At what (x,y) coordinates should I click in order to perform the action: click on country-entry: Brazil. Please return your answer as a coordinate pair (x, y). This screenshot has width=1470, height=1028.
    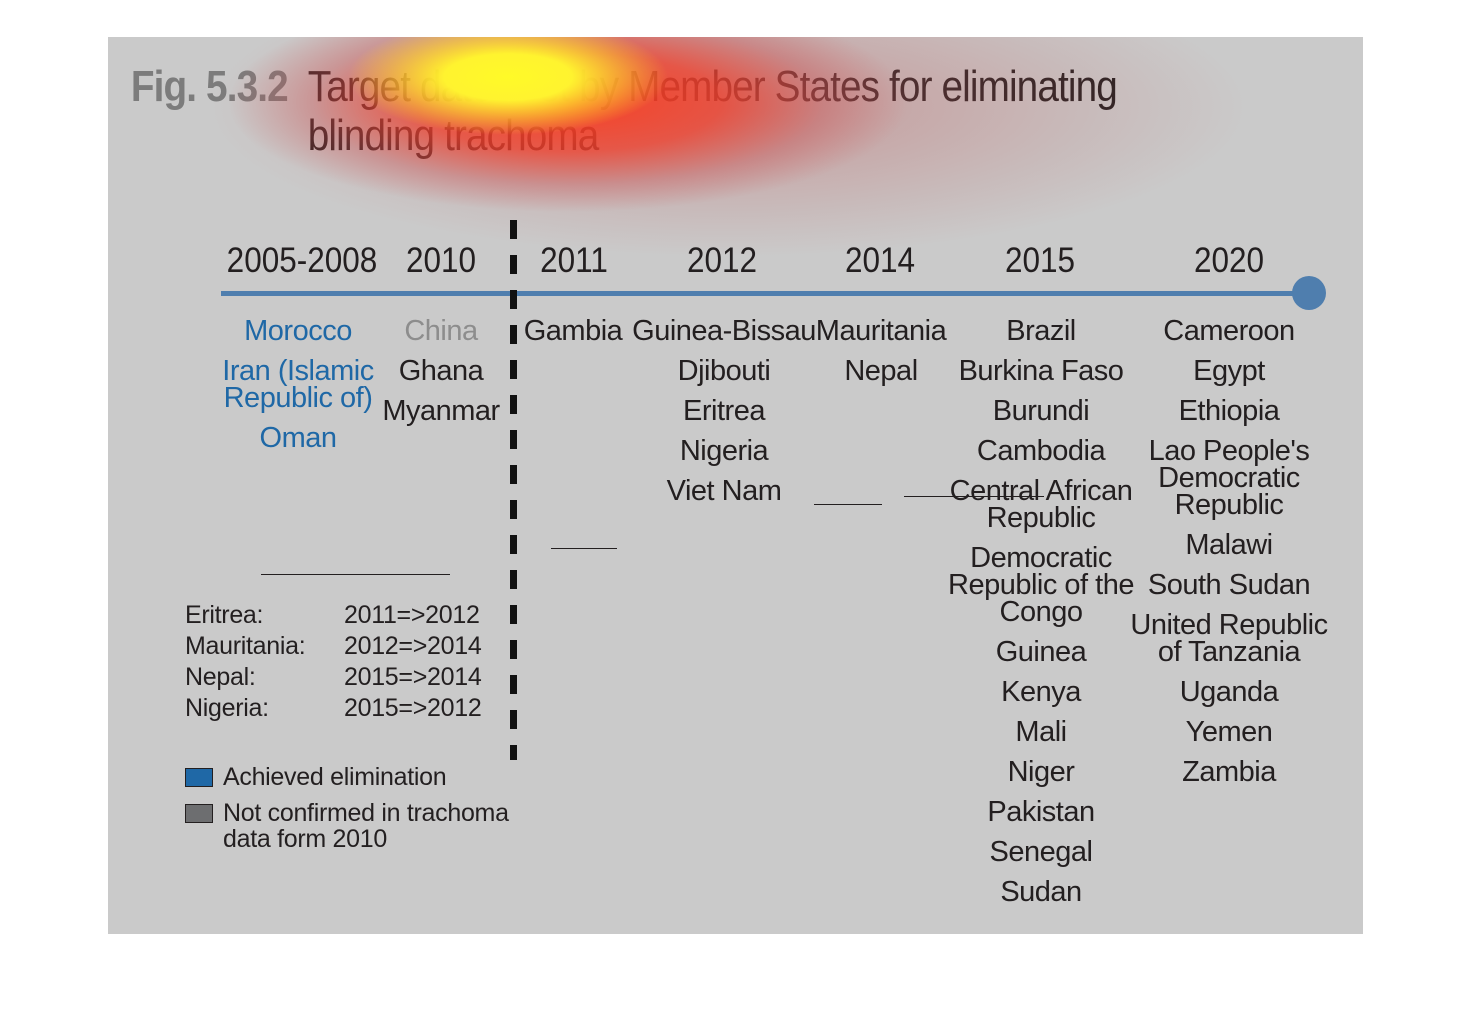
    Looking at the image, I should click on (1041, 331).